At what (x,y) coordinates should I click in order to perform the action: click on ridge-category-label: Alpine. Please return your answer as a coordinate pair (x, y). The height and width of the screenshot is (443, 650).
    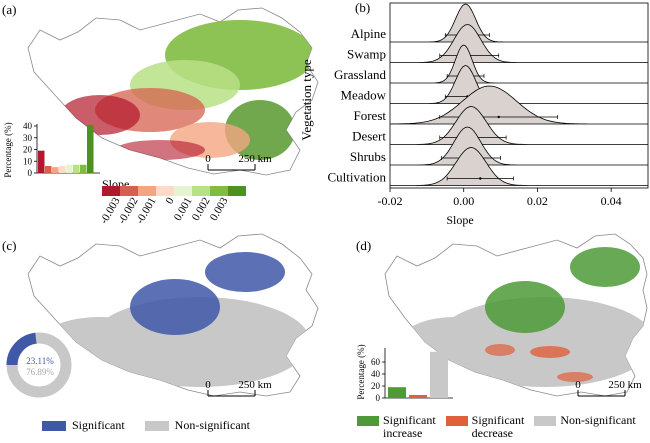
    Looking at the image, I should click on (369, 33).